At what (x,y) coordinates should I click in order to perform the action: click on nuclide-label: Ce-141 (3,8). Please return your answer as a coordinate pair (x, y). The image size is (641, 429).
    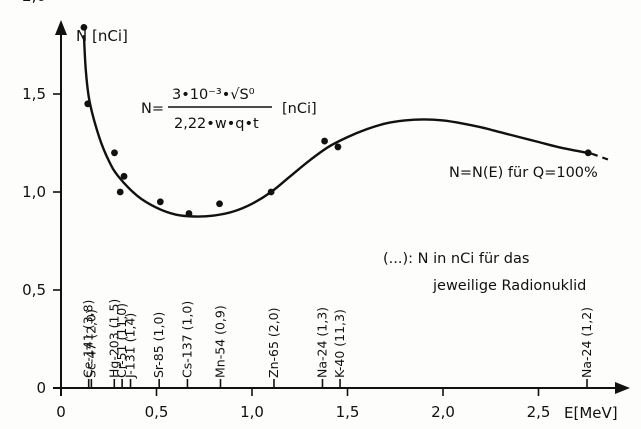
    Looking at the image, I should click on (88, 339).